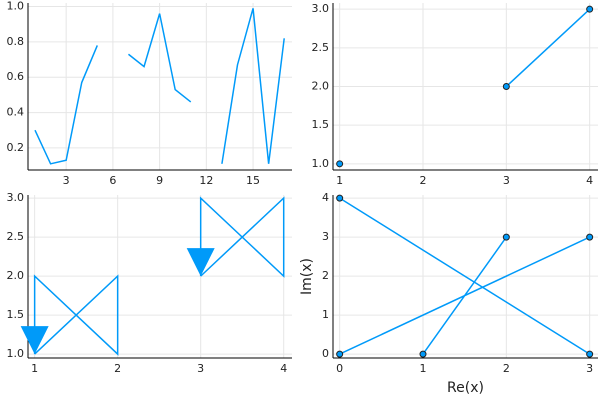  What do you see at coordinates (206, 180) in the screenshot?
I see `x-tick-label: 12` at bounding box center [206, 180].